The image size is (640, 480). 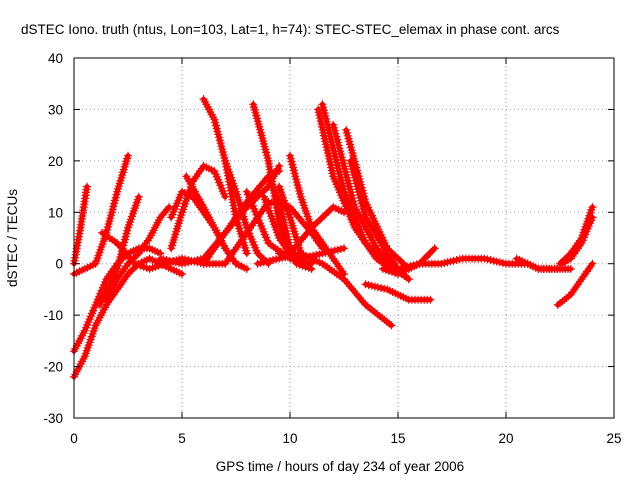 I want to click on y-tick-label: -20, so click(x=53, y=367).